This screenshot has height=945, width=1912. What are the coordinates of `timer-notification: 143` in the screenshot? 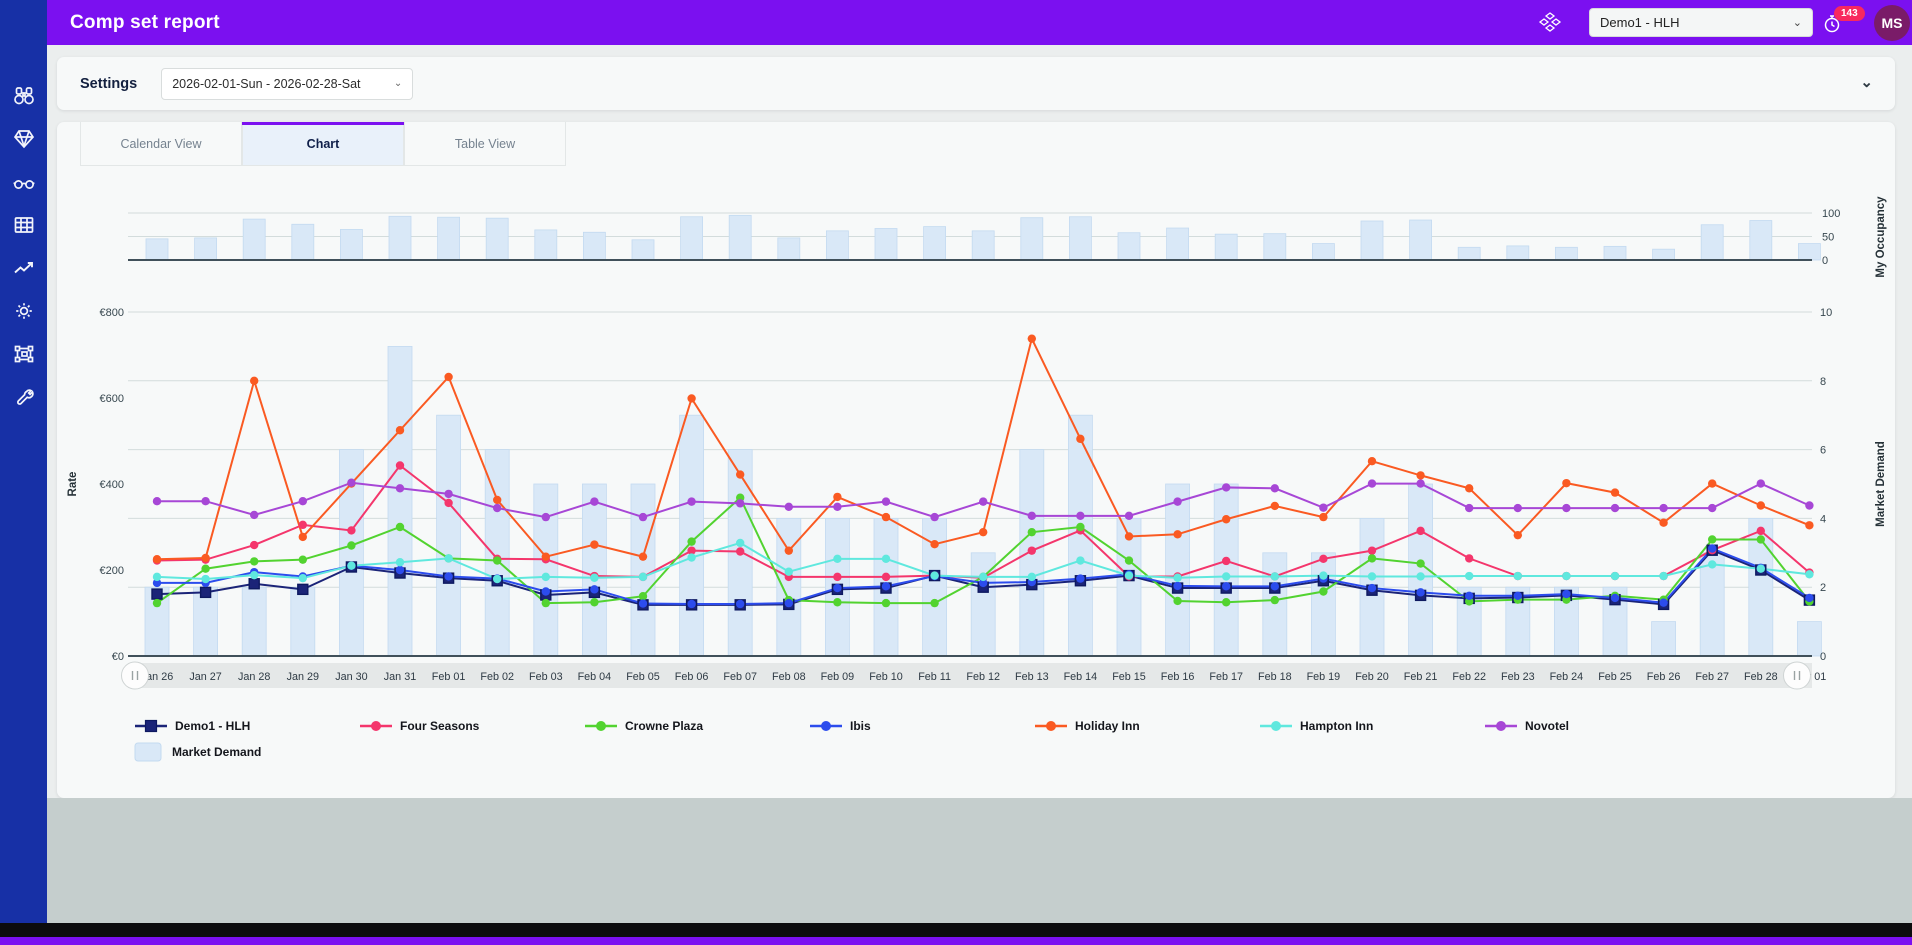 It's located at (1845, 22).